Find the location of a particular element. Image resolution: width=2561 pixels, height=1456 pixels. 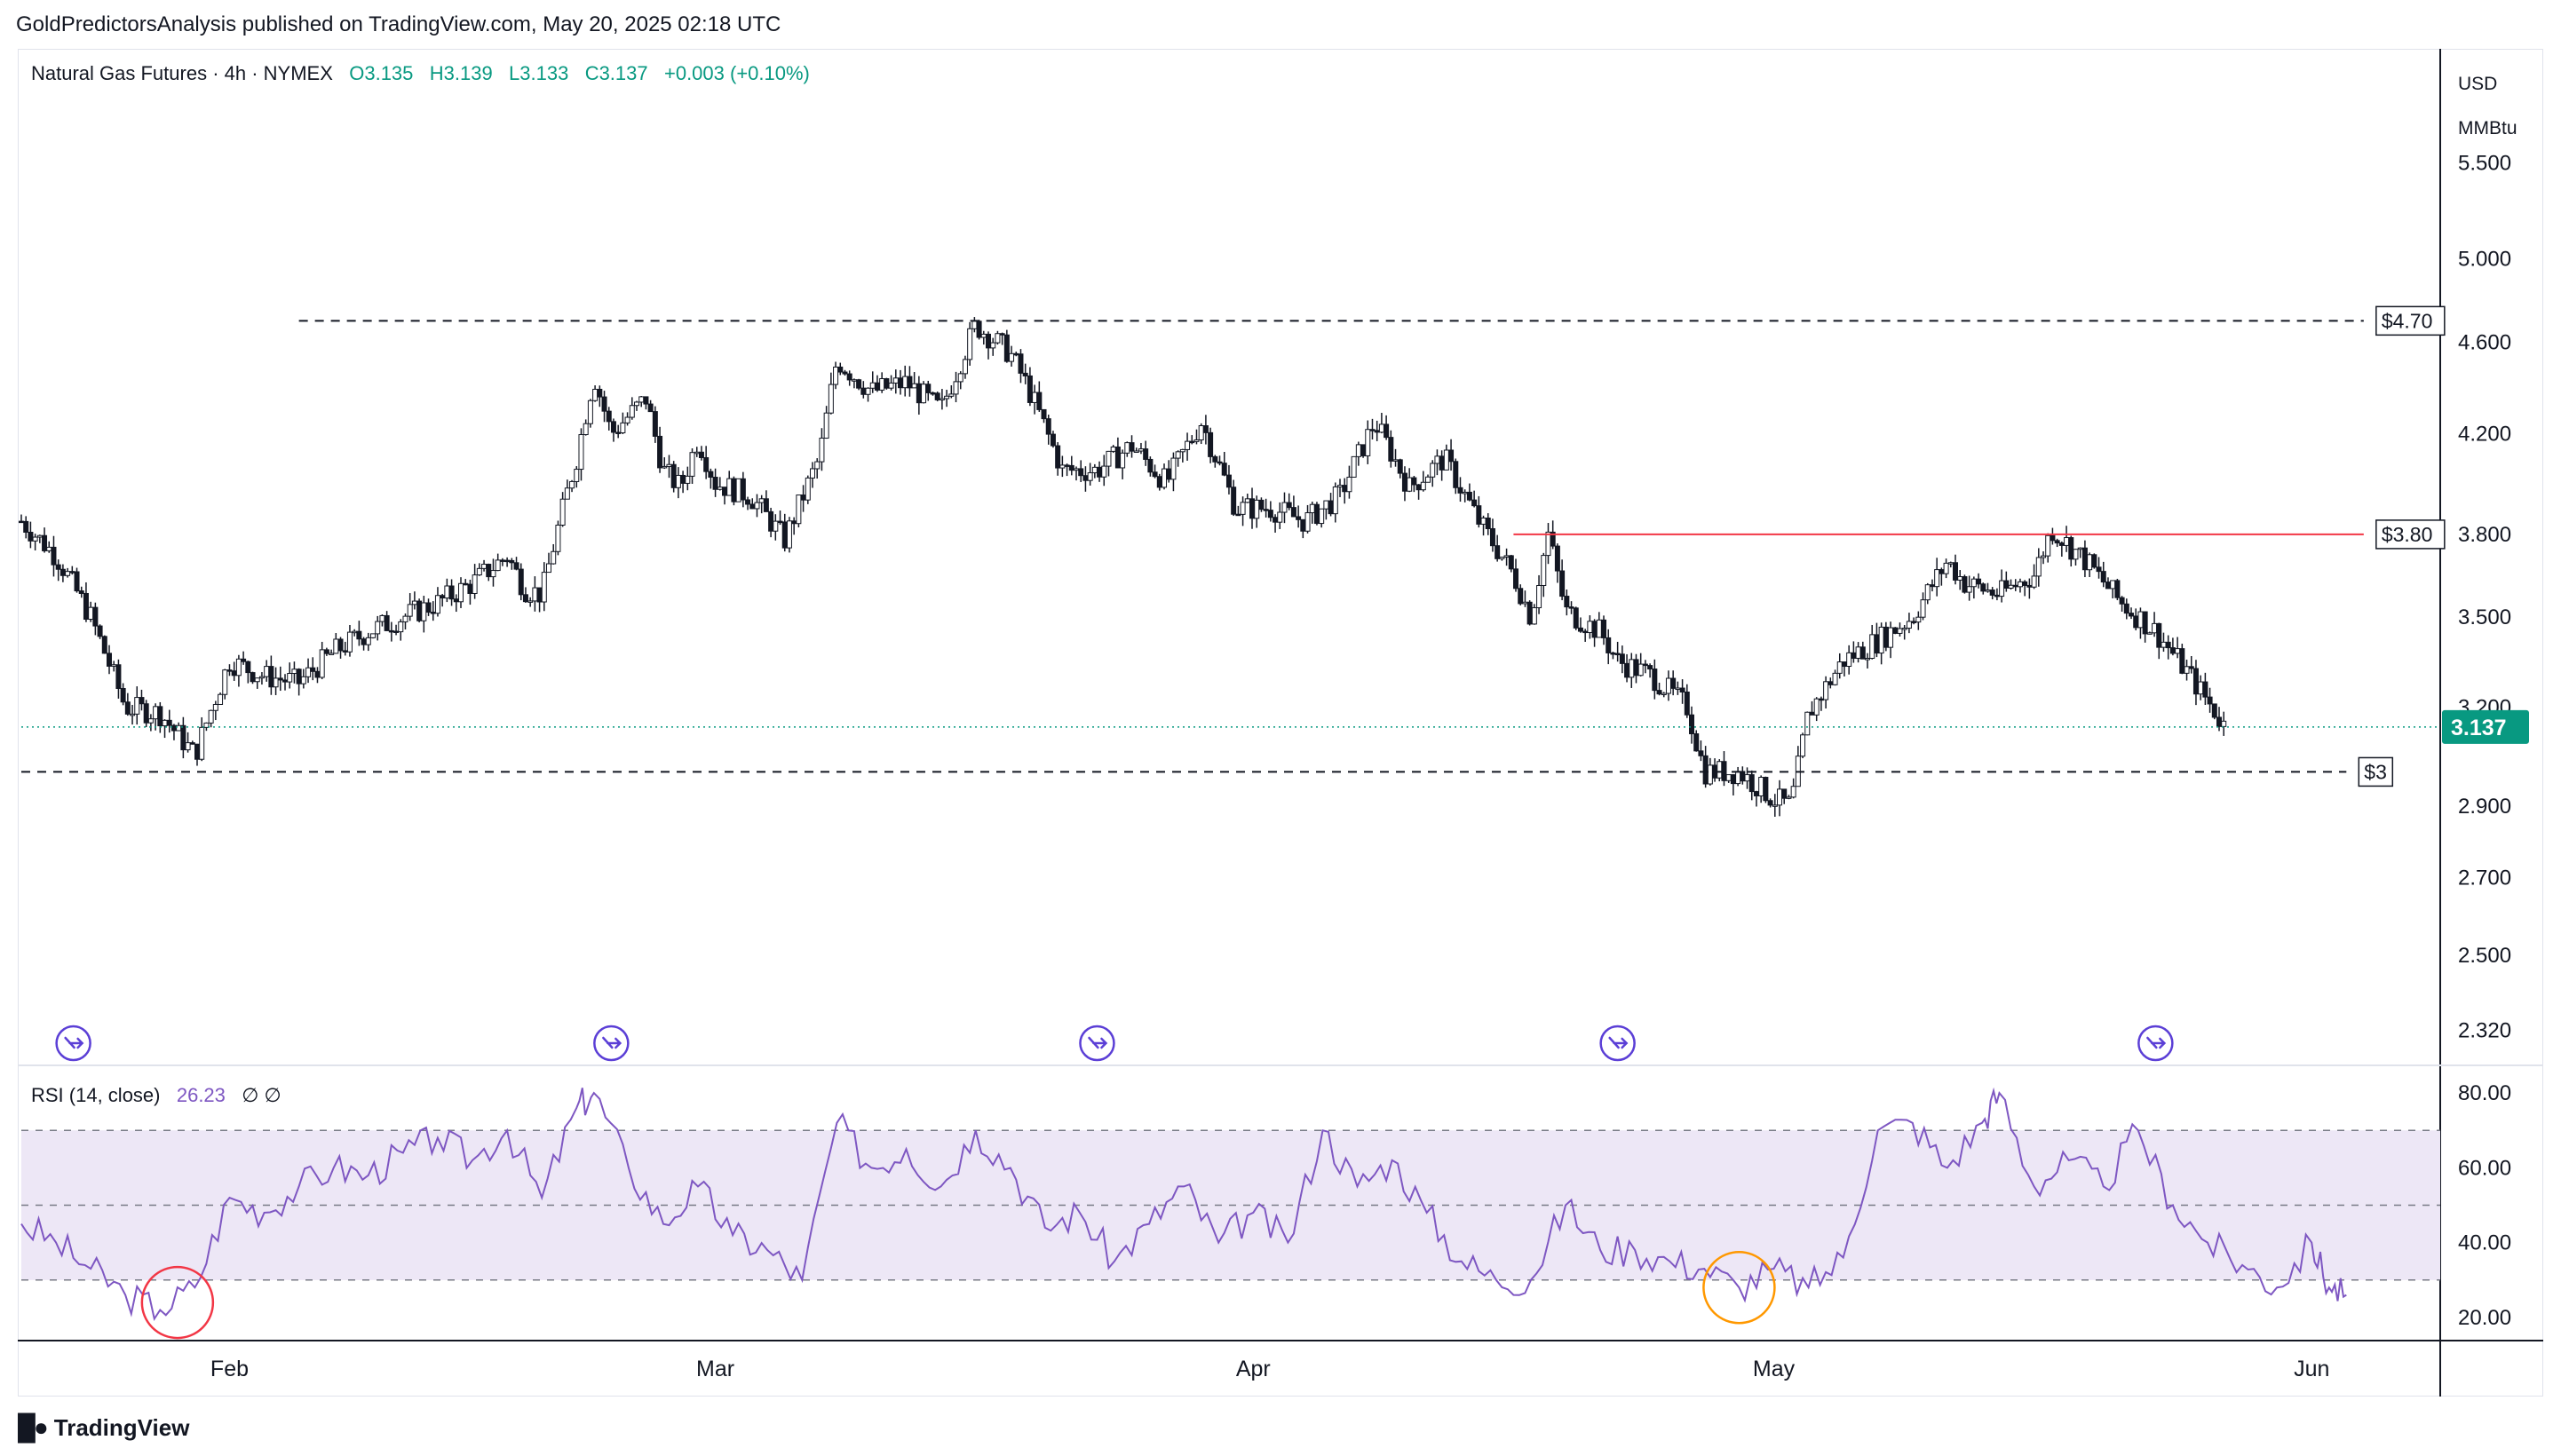

rsi-tick-label: 80.00 is located at coordinates (2485, 1093).